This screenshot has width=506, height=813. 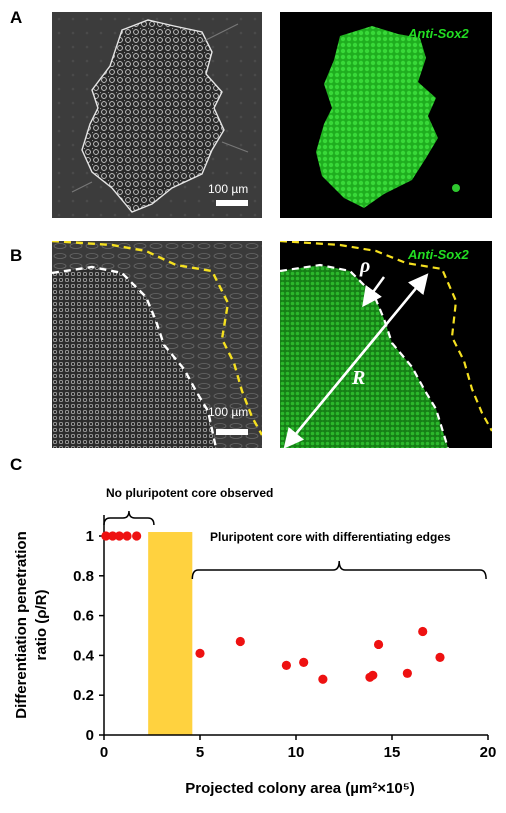 I want to click on x-tick-label: 0, so click(x=104, y=752).